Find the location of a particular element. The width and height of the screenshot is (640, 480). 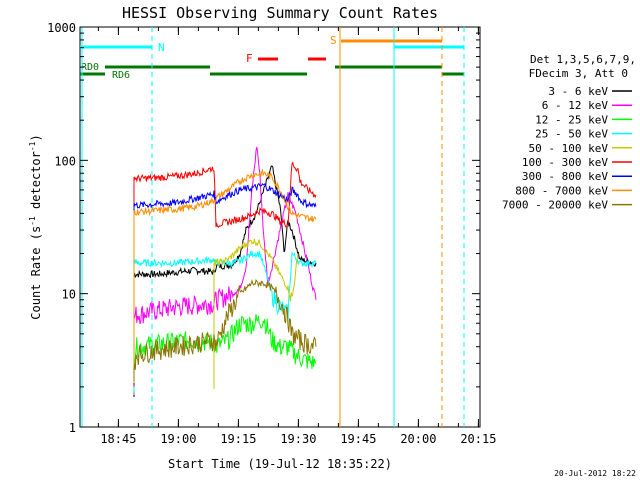

y-label-sup1: -1 is located at coordinates (32, 221).